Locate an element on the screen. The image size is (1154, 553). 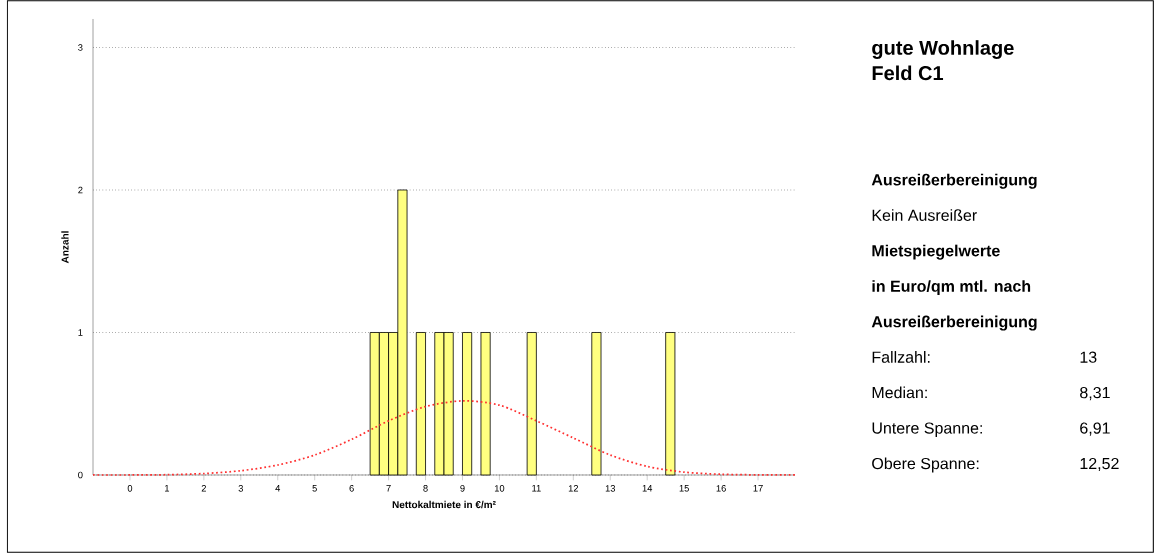
x-tick-label: 10 is located at coordinates (499, 488).